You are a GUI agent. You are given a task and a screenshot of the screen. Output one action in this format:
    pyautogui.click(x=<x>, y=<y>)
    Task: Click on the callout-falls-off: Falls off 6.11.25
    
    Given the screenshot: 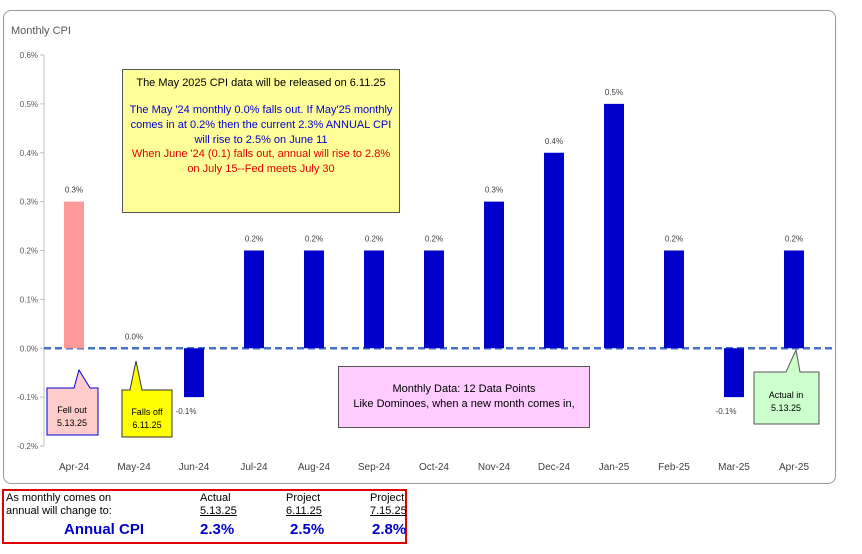 What is the action you would take?
    pyautogui.click(x=147, y=399)
    